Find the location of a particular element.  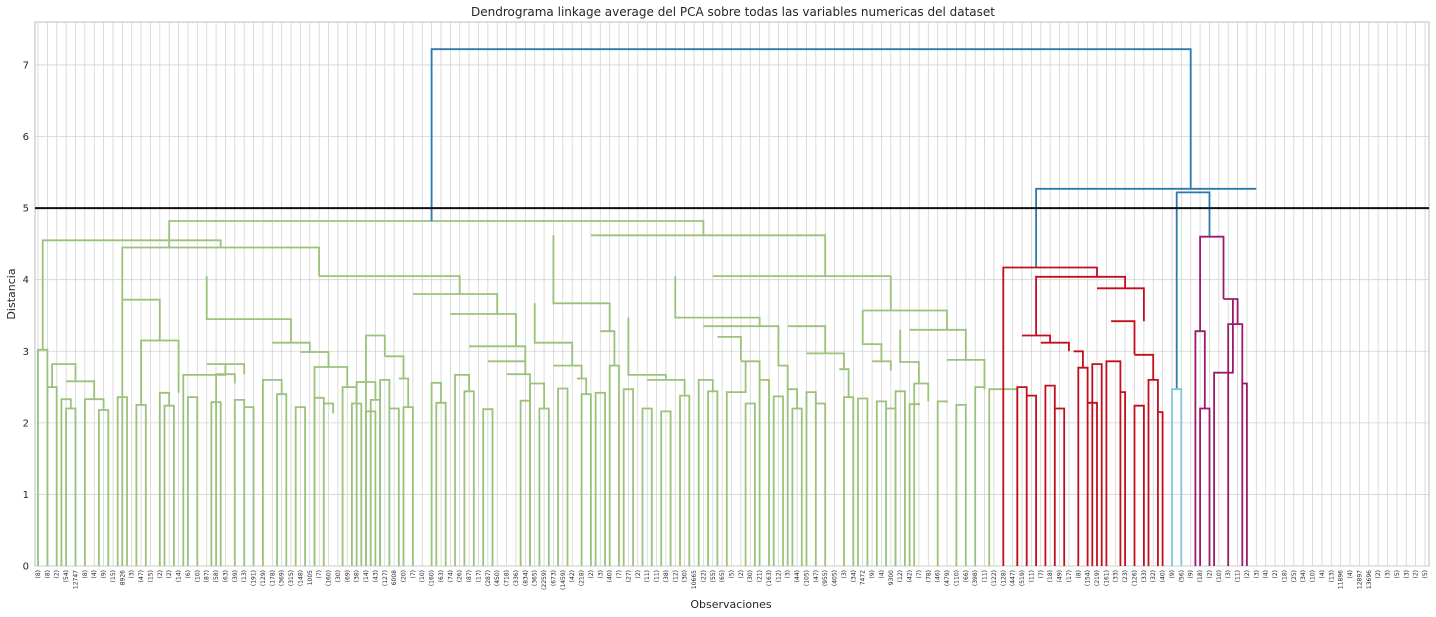

x-tick-label: (161) is located at coordinates (1106, 578).